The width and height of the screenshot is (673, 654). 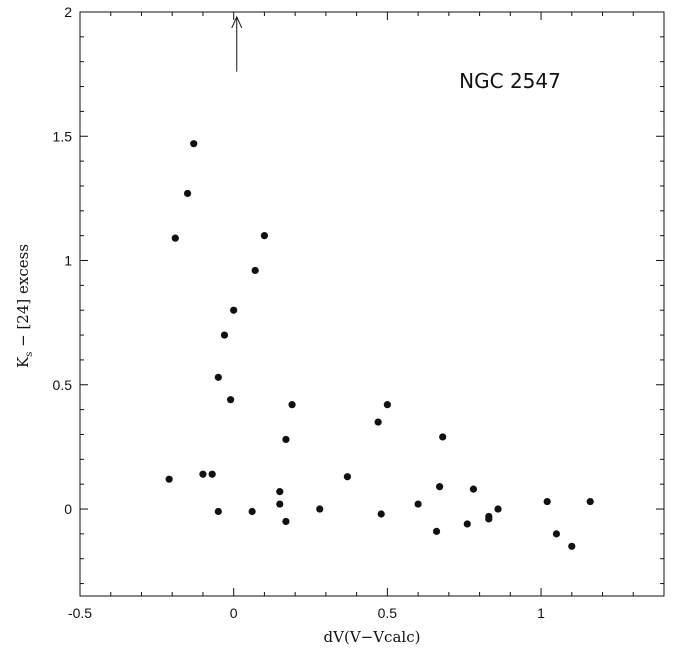 What do you see at coordinates (63, 136) in the screenshot?
I see `y-tick-label: 1.5` at bounding box center [63, 136].